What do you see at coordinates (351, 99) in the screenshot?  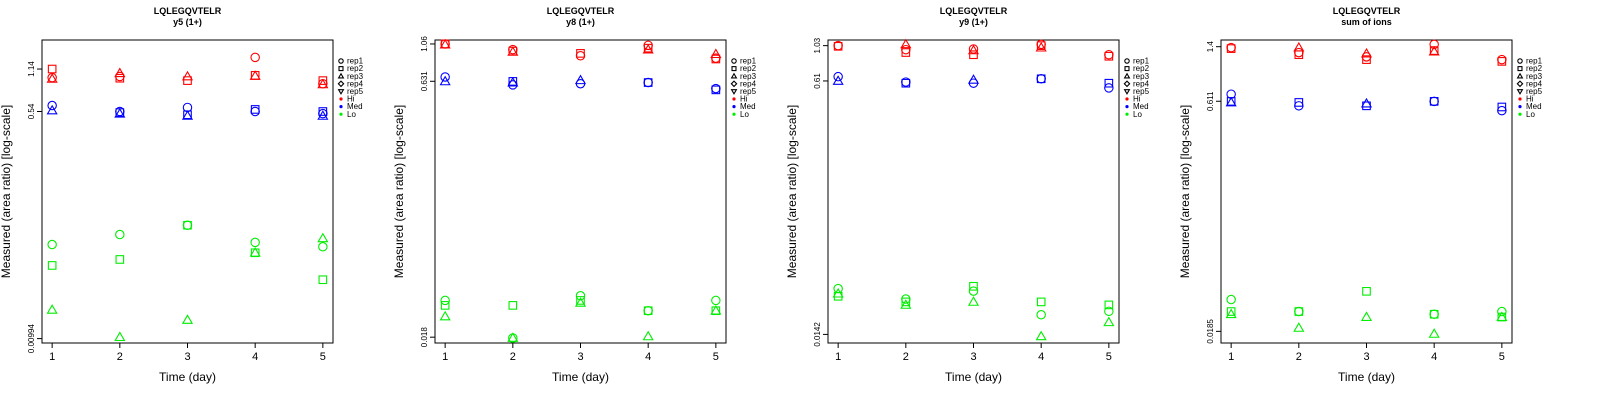 I see `legend-label: Hi` at bounding box center [351, 99].